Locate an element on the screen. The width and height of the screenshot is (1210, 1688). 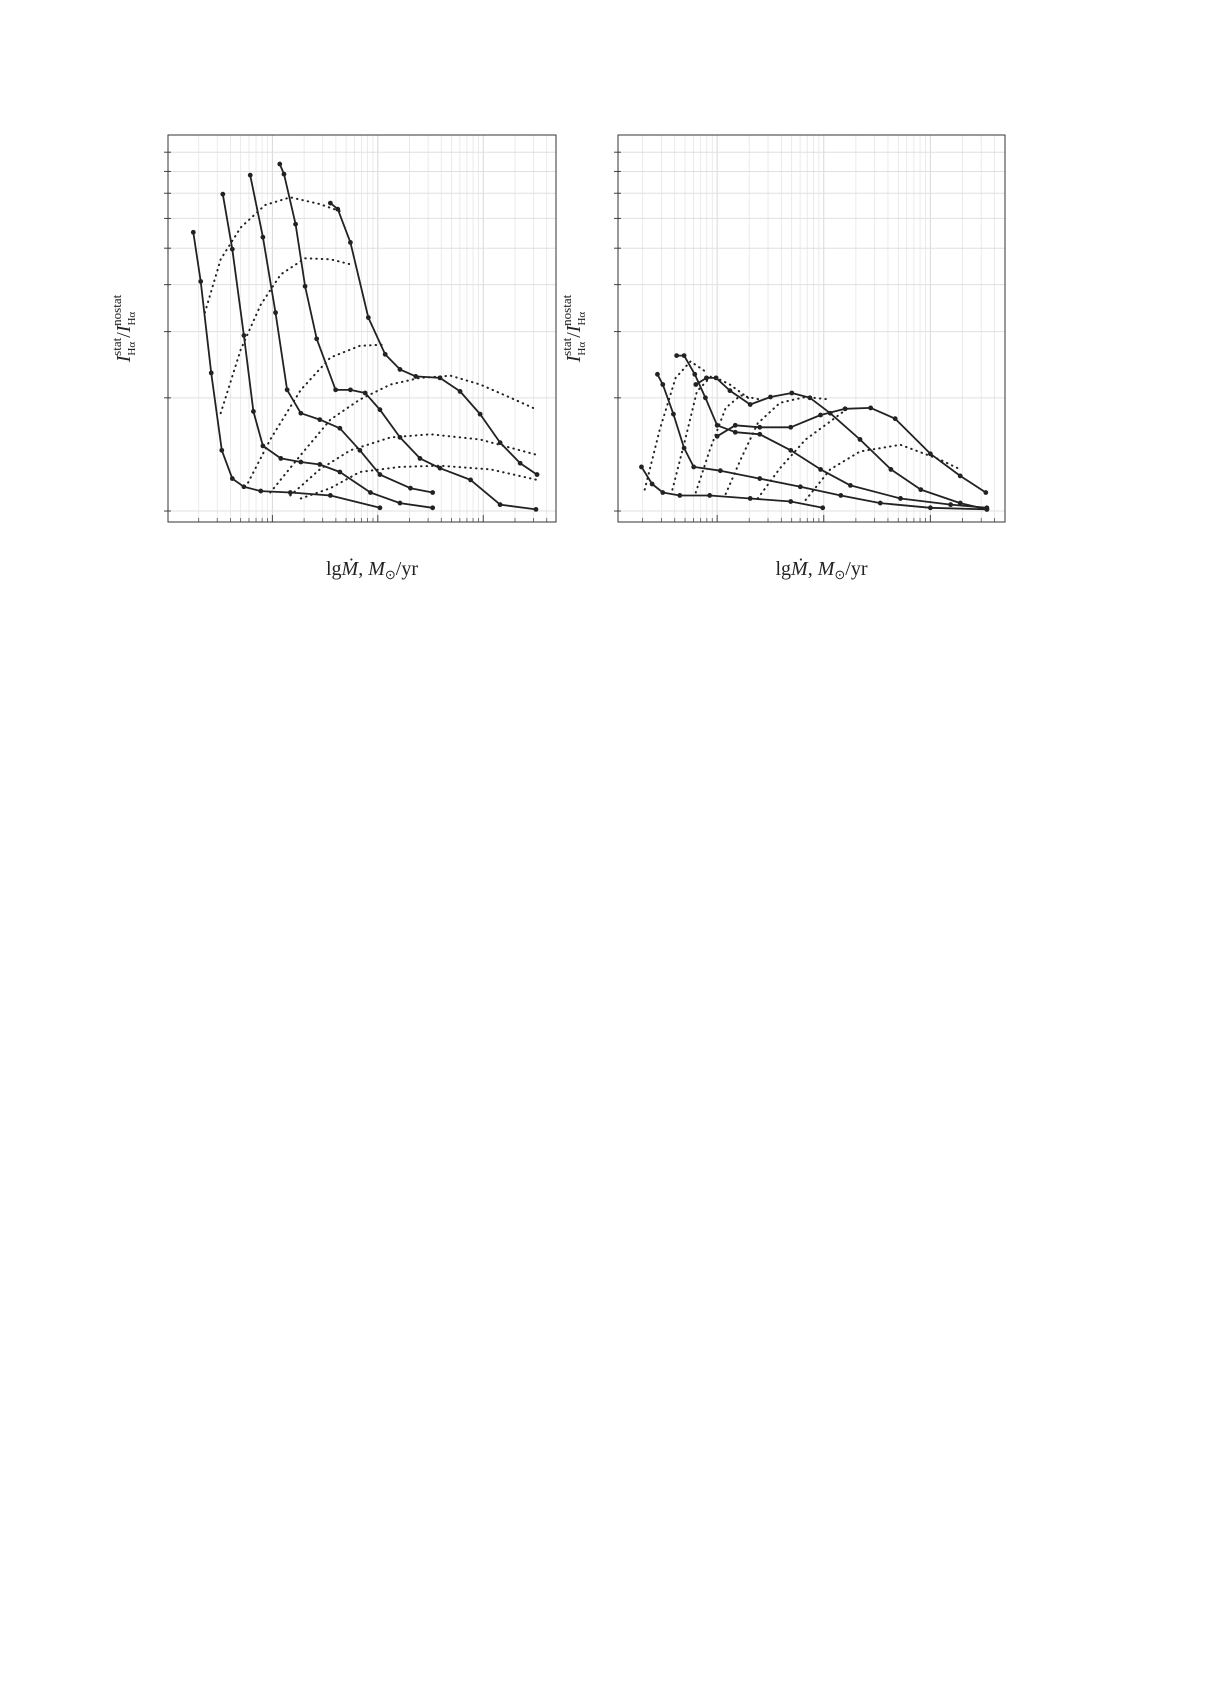
x-label-unit-sub: ⊙ is located at coordinates (839, 574).